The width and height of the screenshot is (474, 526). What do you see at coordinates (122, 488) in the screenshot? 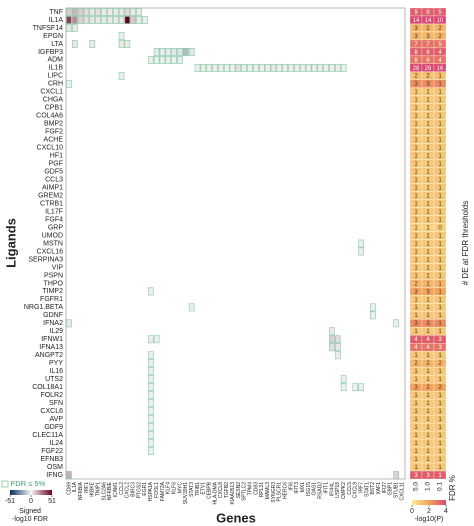
I see `column-label: CCL2` at bounding box center [122, 488].